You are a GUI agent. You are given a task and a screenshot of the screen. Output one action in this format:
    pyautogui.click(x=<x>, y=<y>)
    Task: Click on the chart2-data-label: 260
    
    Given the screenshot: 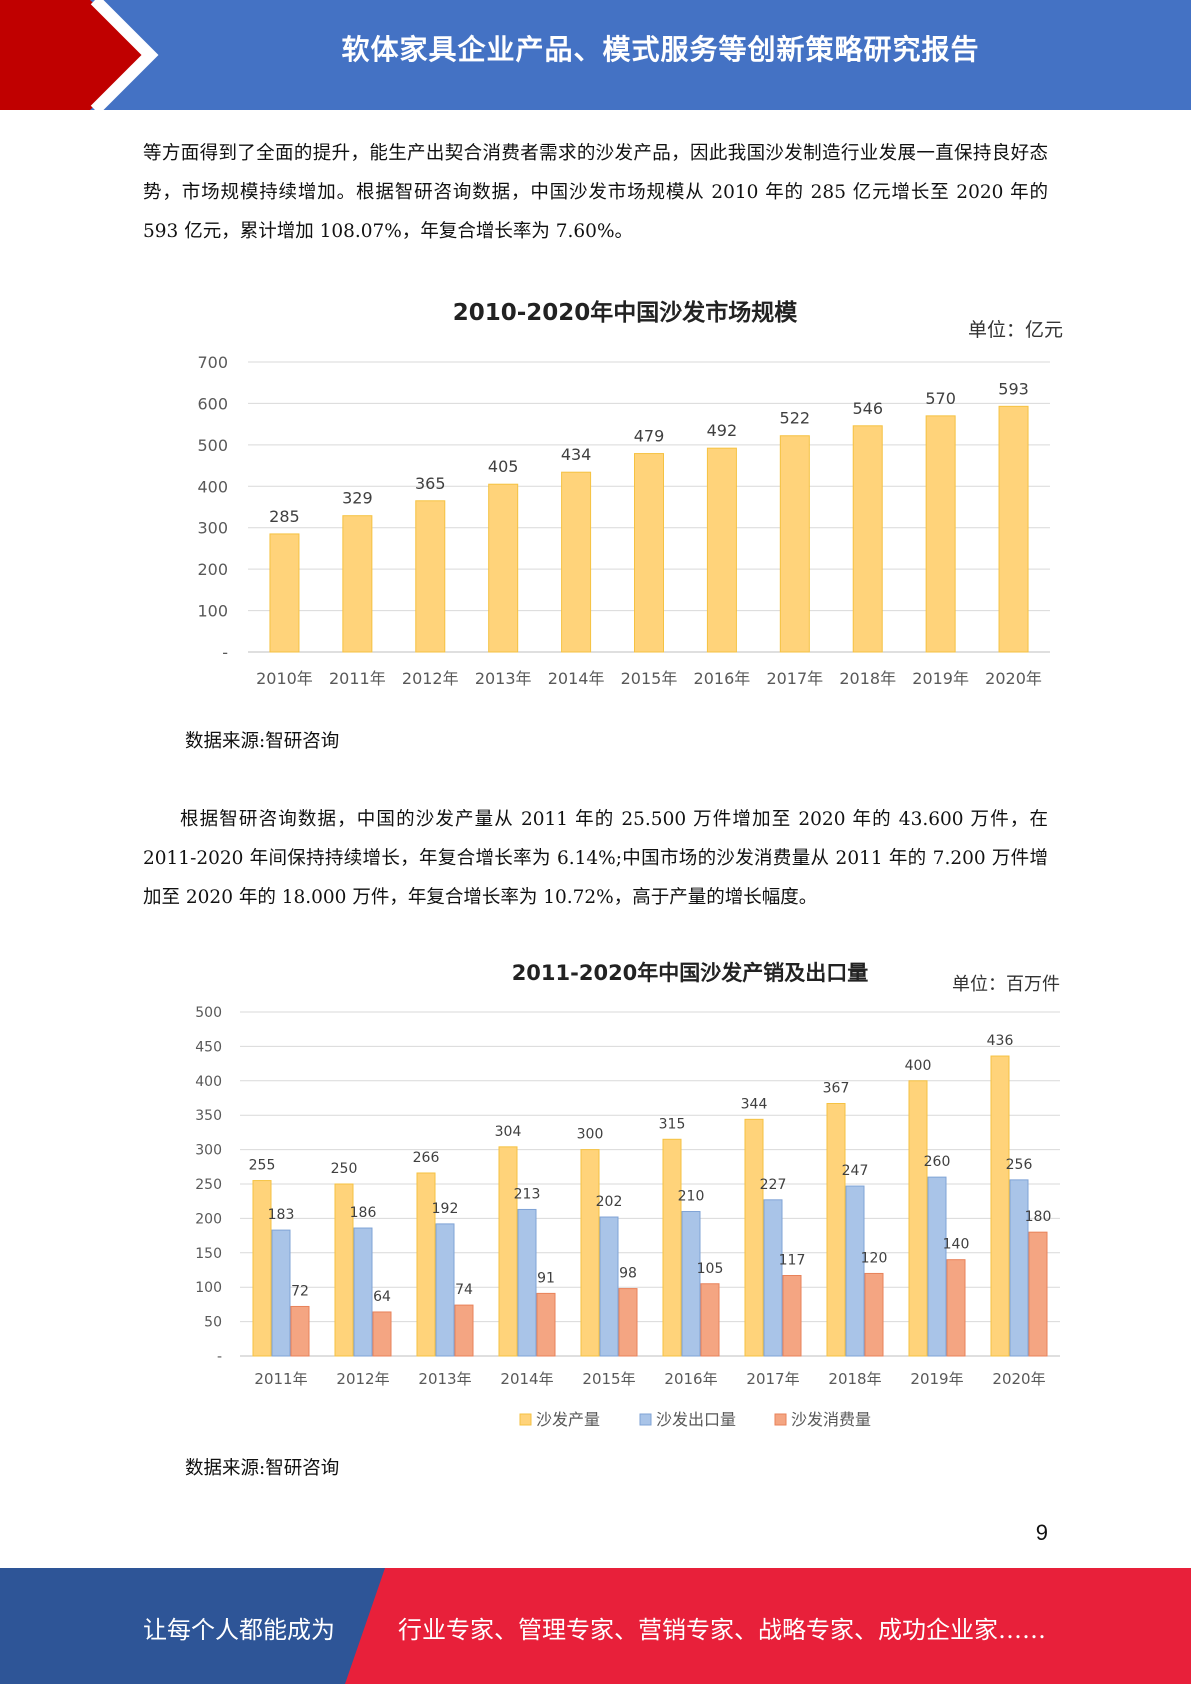 What is the action you would take?
    pyautogui.click(x=937, y=1162)
    